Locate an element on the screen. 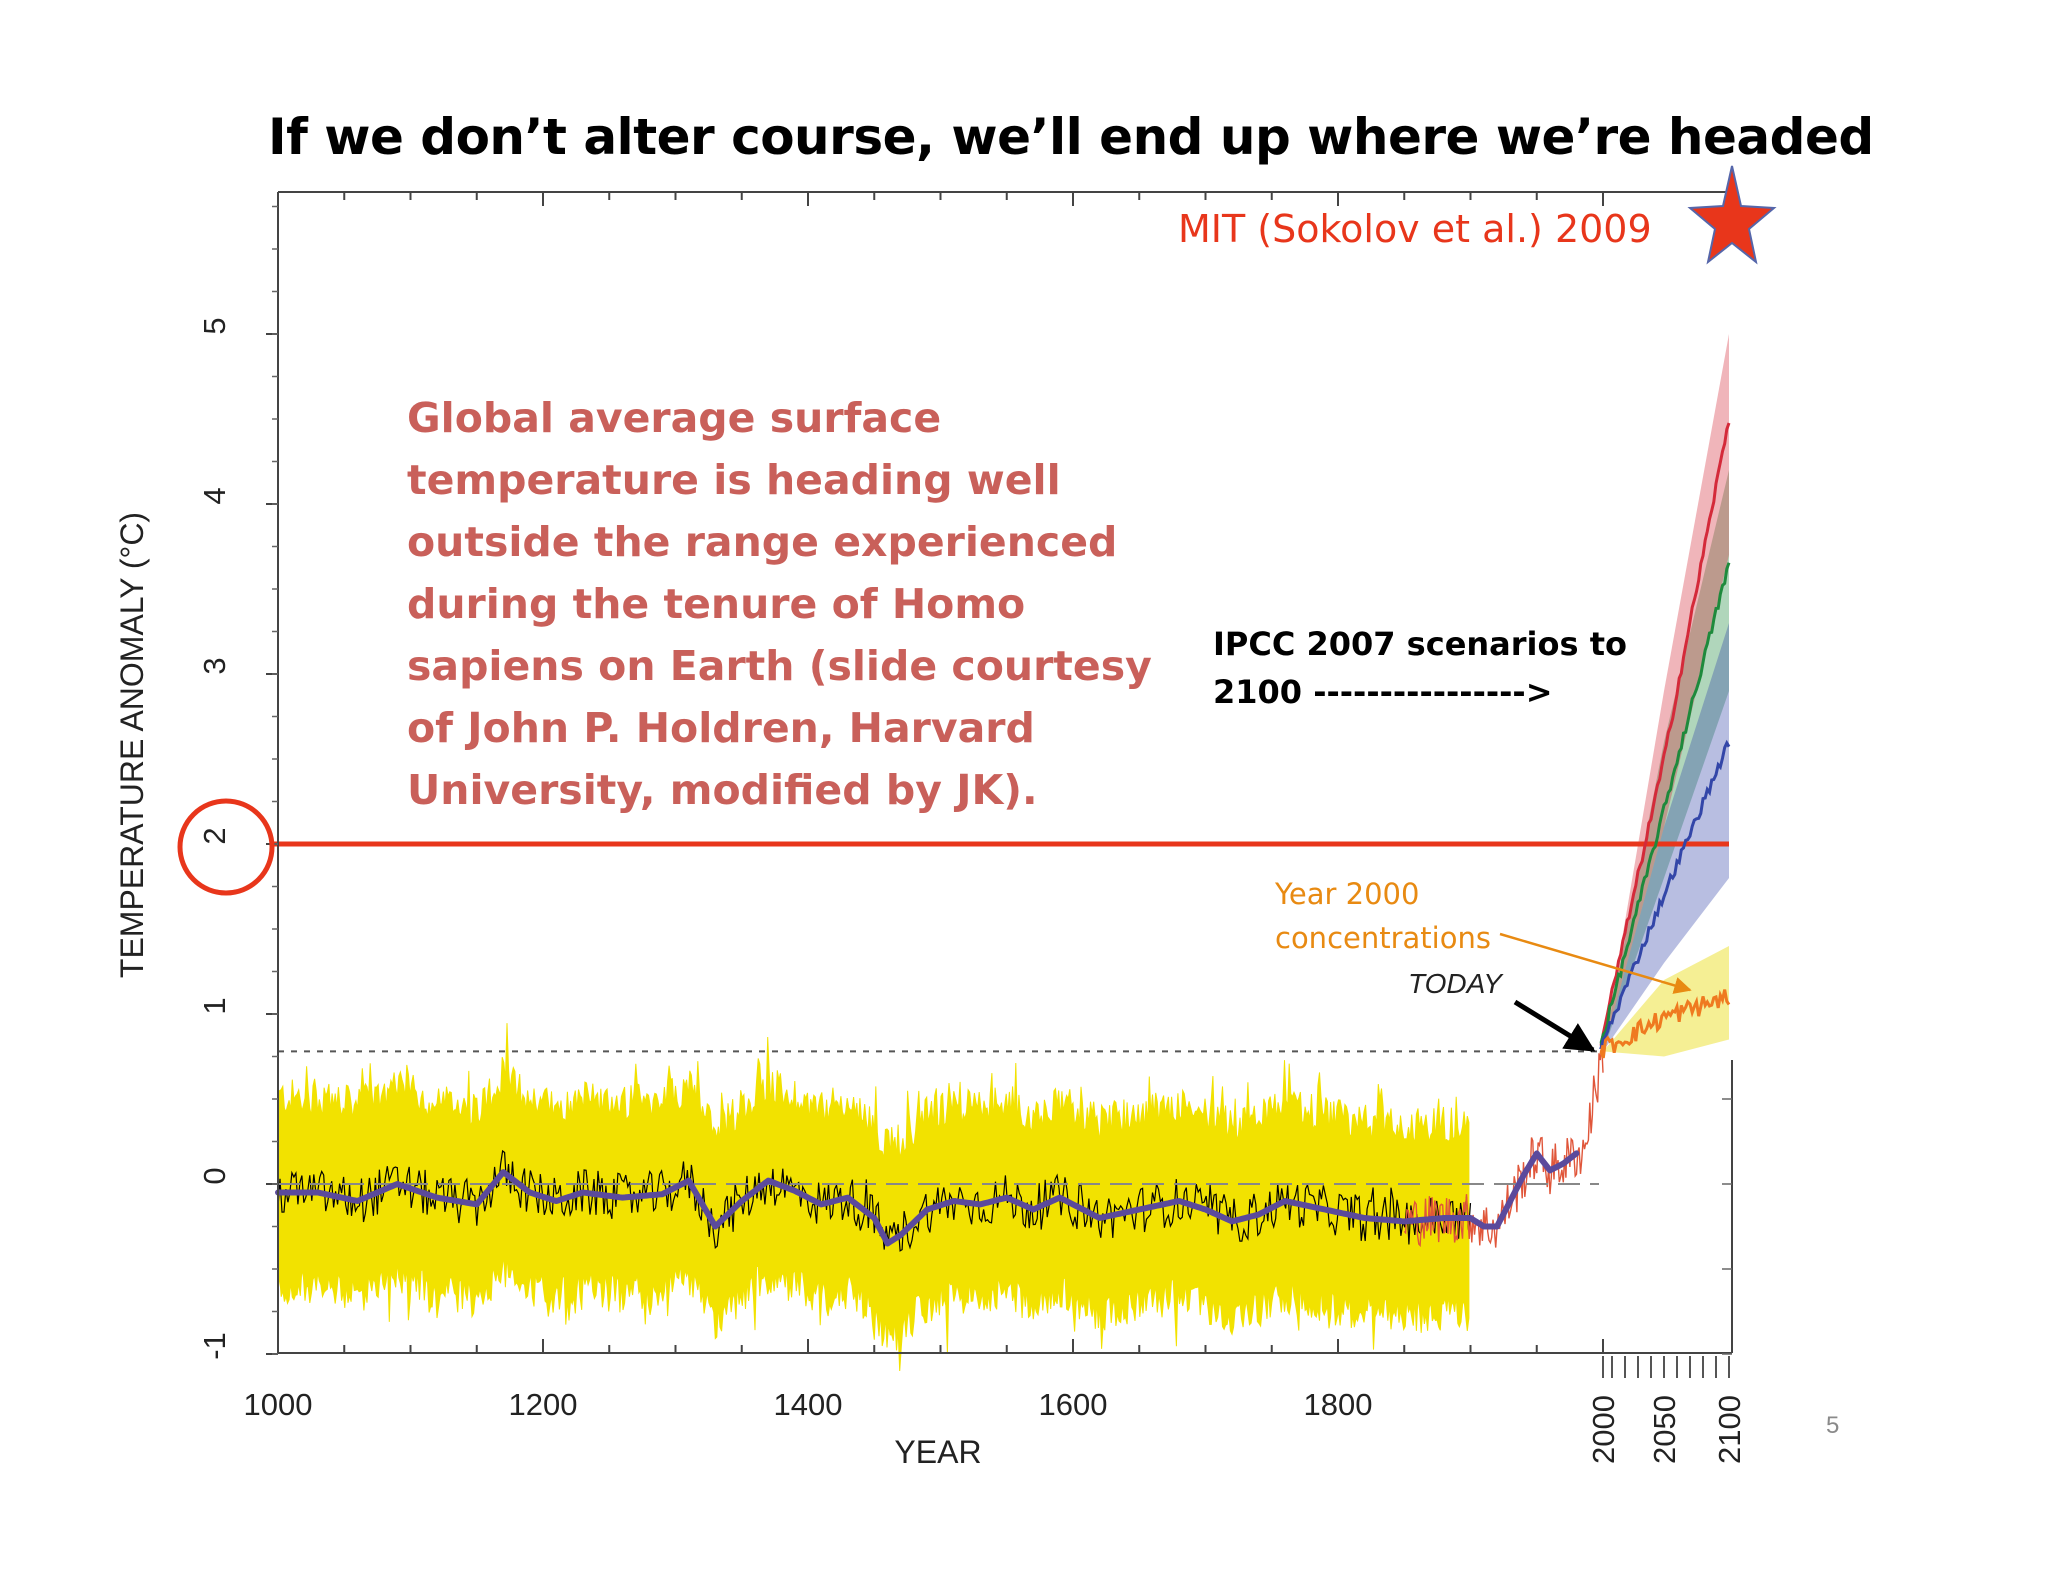  scenario-low-band is located at coordinates (1666, 837).